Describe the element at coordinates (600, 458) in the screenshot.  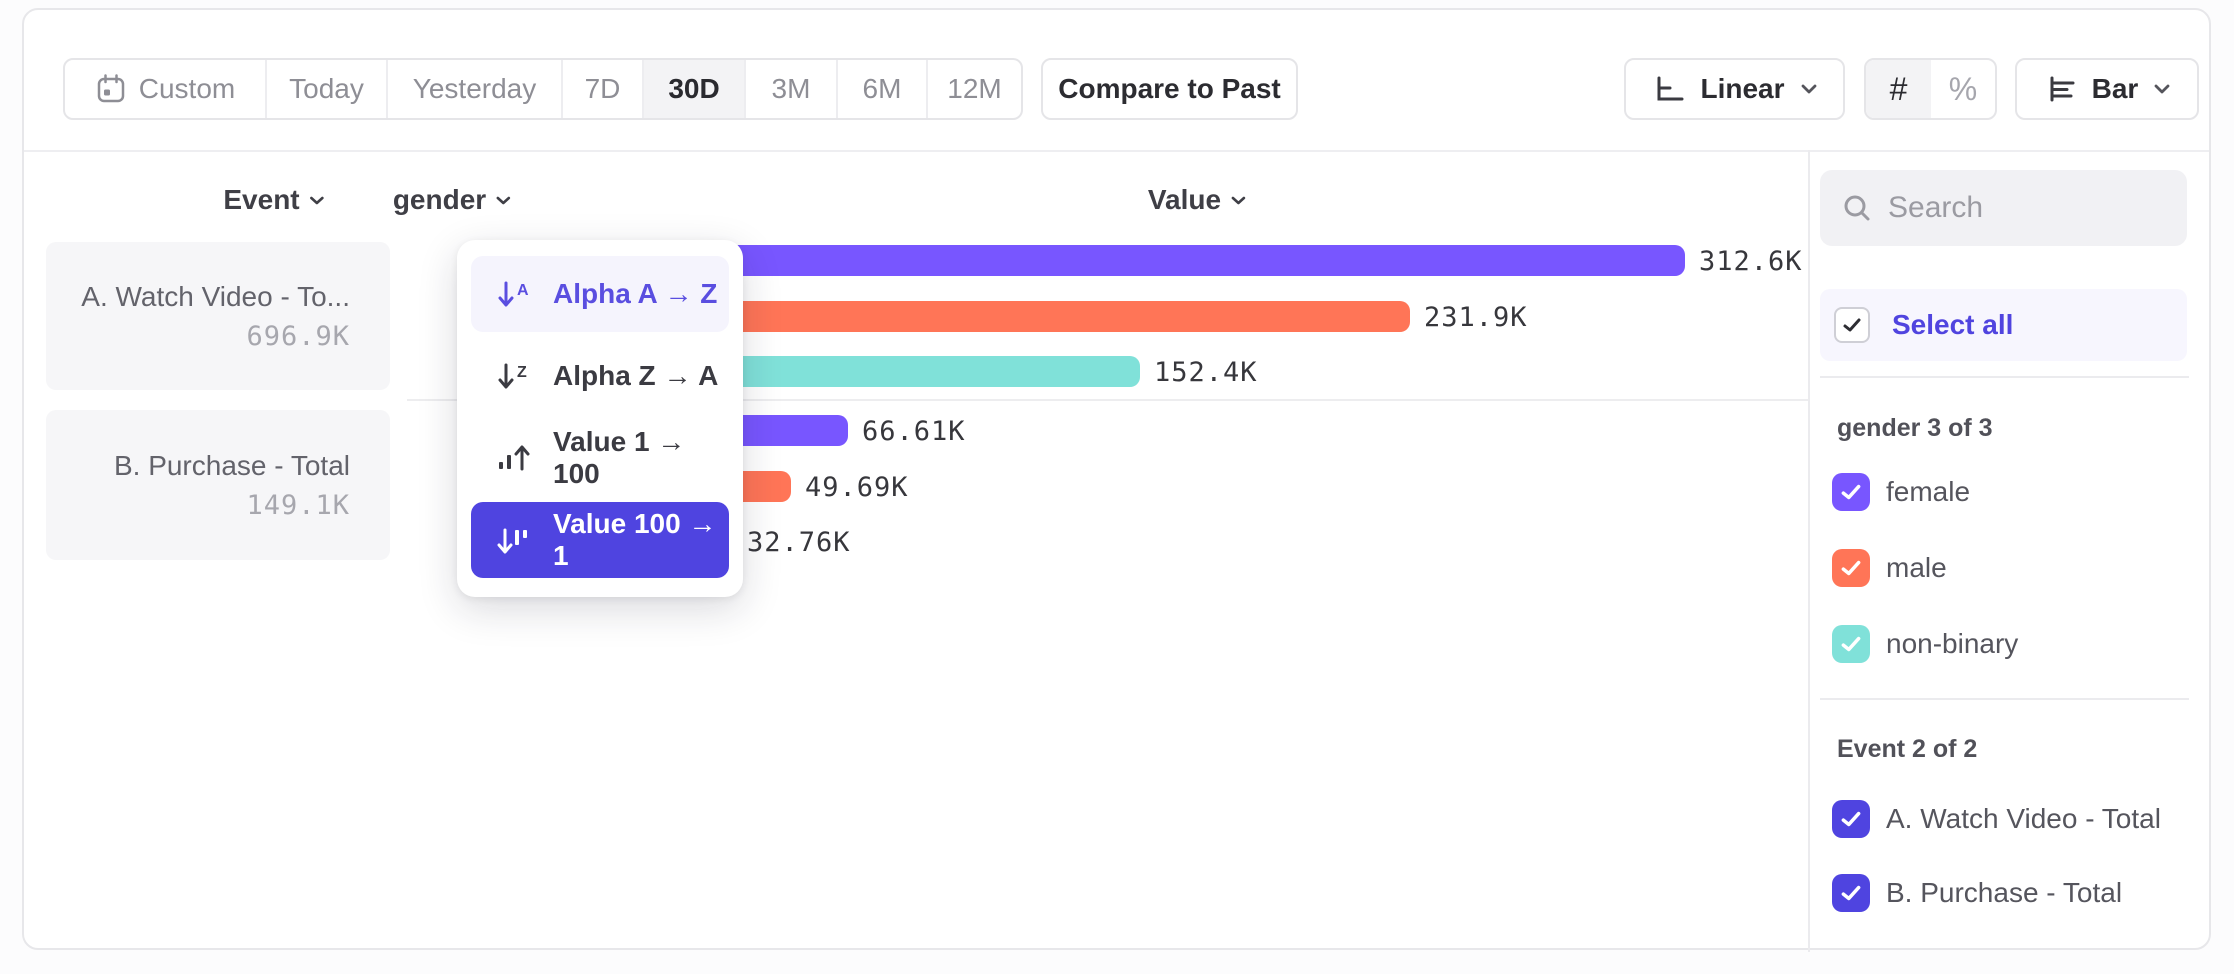
I see `sort-value-asc: Value 1 → 100` at that location.